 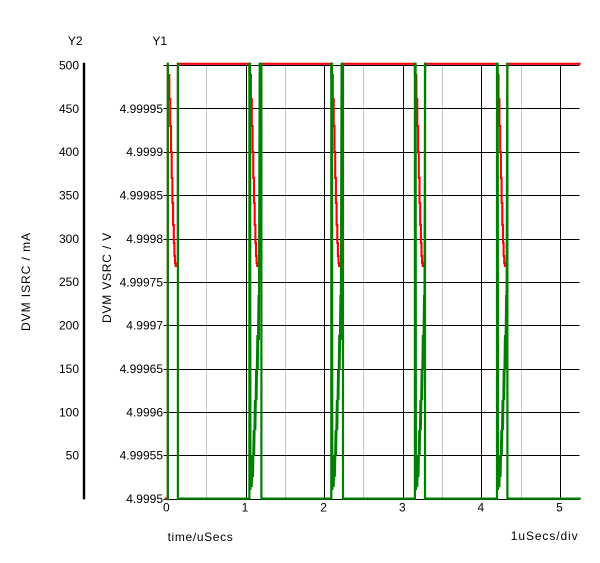 I want to click on svg-text: 4.9999, so click(x=144, y=152).